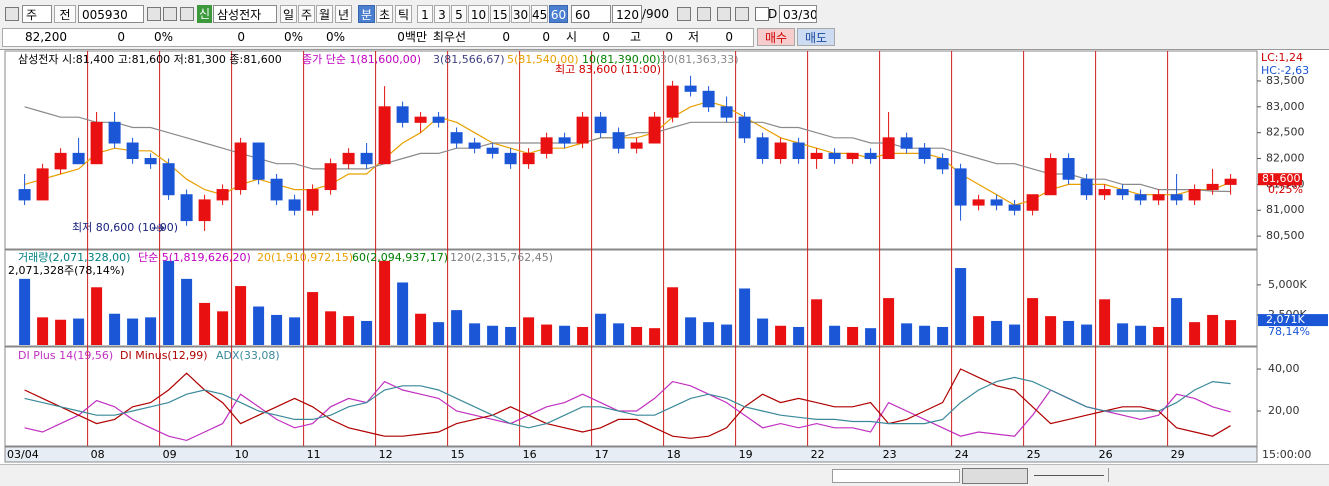  I want to click on legend-entry: 5(81,540,00), so click(543, 59).